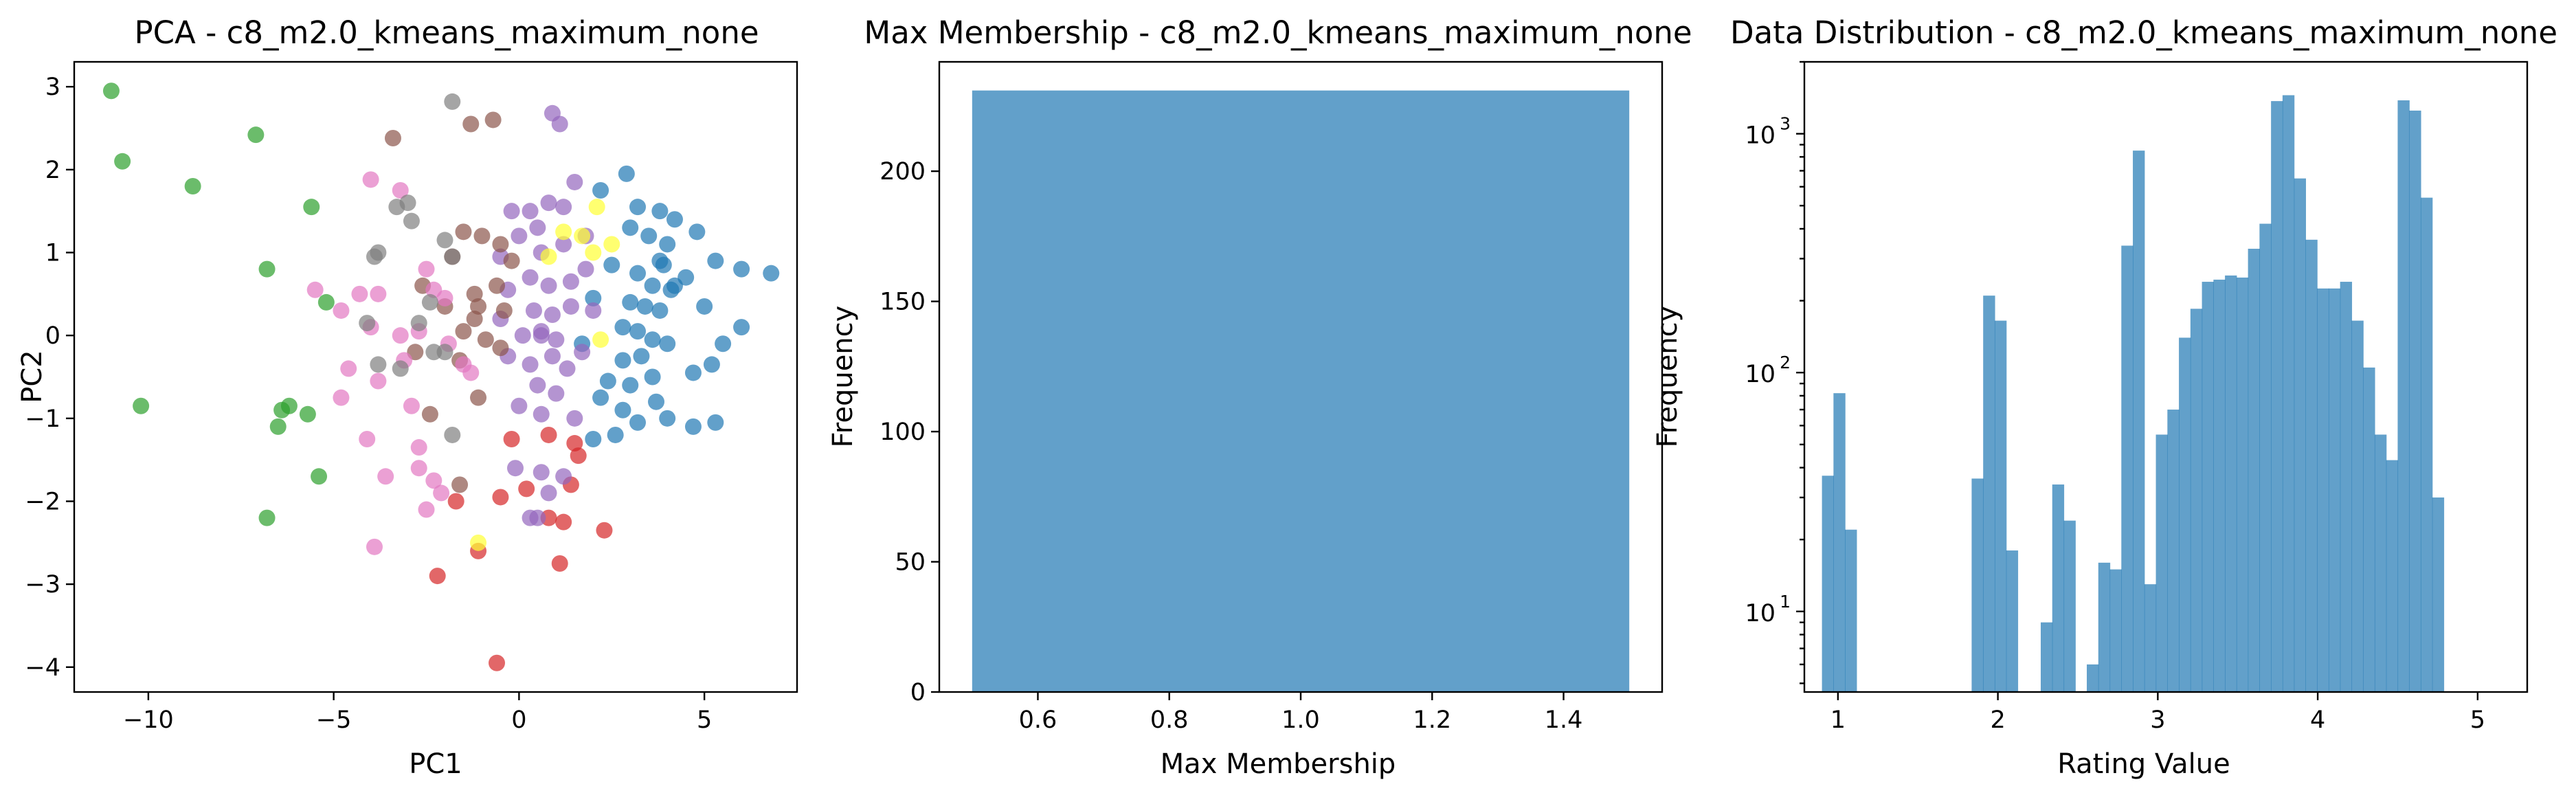 The image size is (2576, 804). What do you see at coordinates (52, 87) in the screenshot?
I see `pca-y-tick-label: 3` at bounding box center [52, 87].